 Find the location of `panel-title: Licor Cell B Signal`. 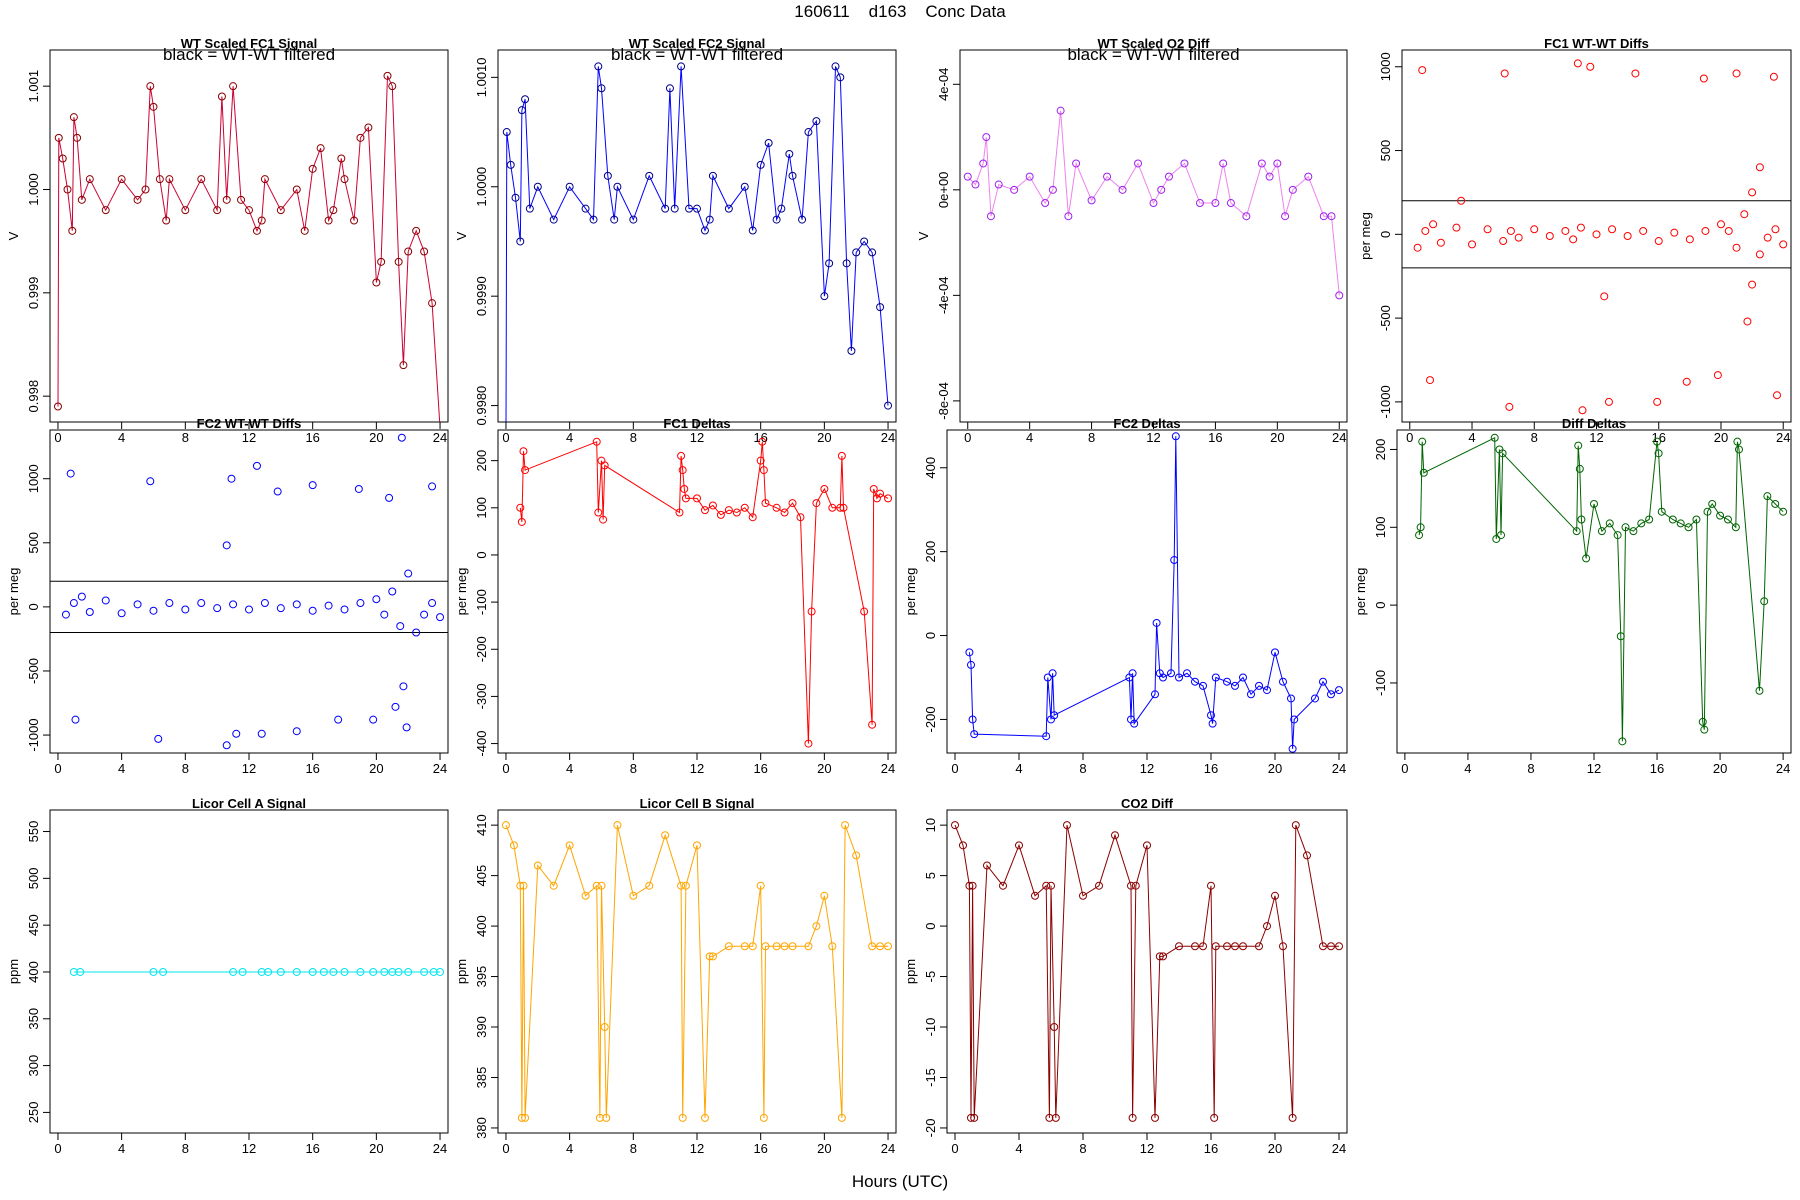

panel-title: Licor Cell B Signal is located at coordinates (697, 803).